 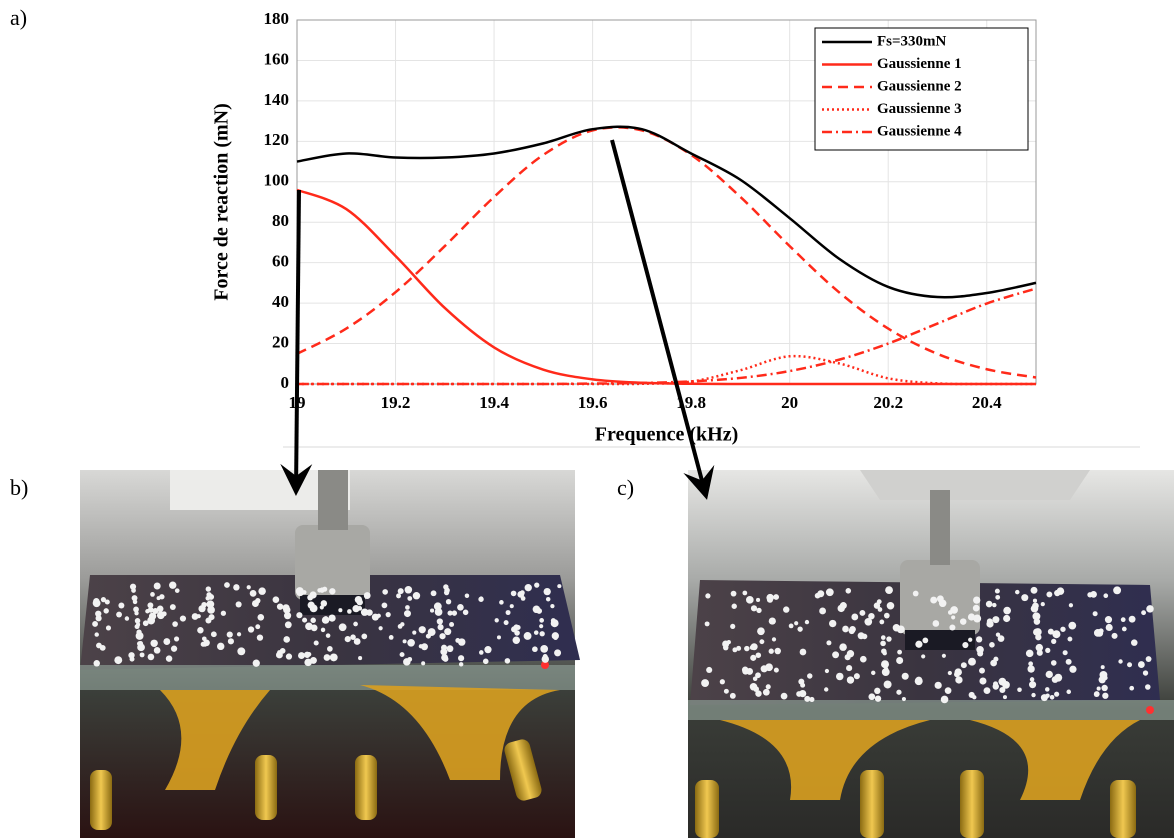 What do you see at coordinates (19, 487) in the screenshot?
I see `panel-label: b)` at bounding box center [19, 487].